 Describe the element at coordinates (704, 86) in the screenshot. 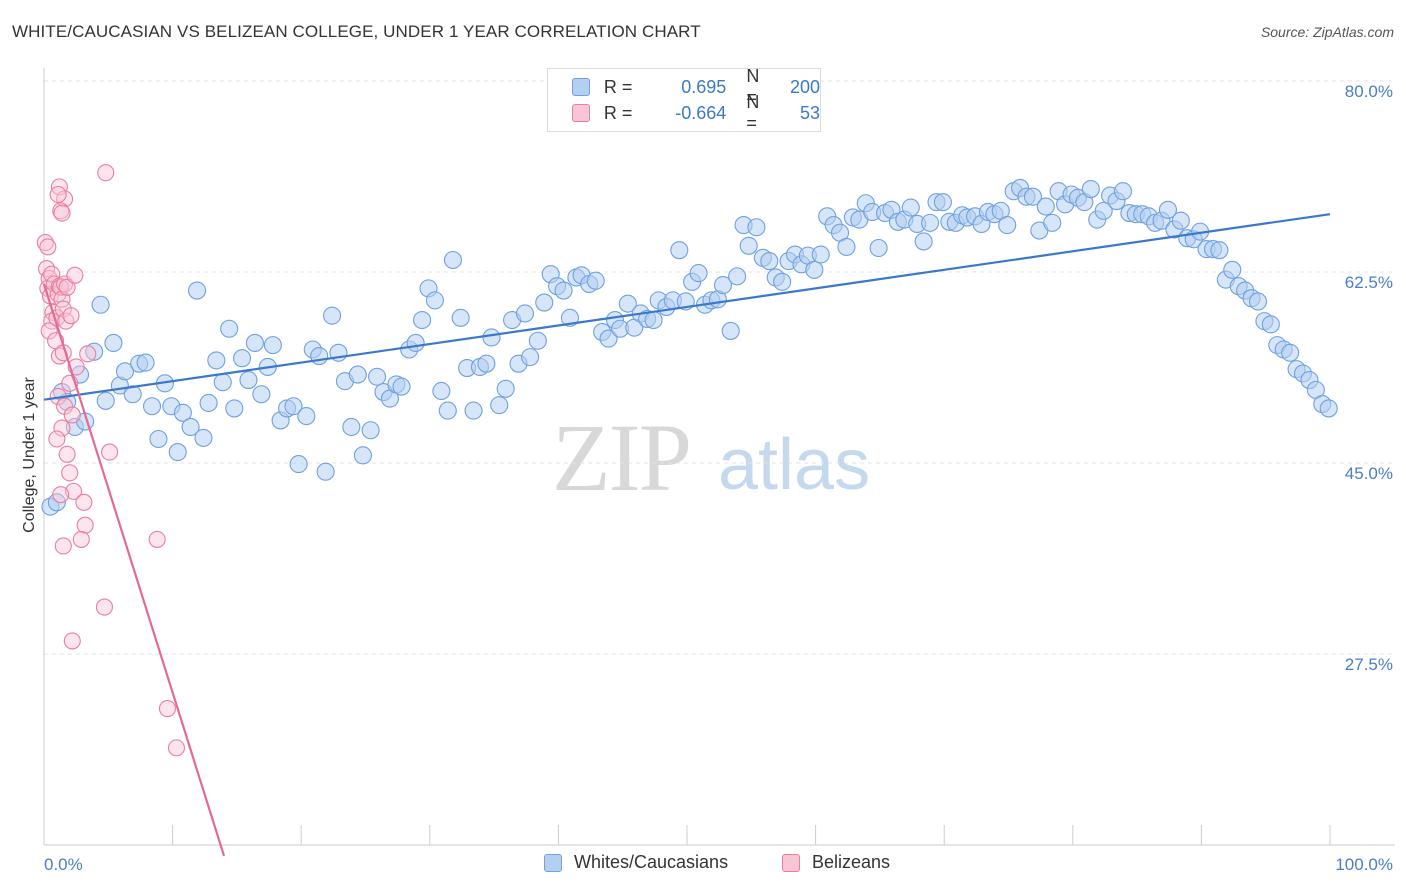

I see `legend-r-value: 0.695` at that location.